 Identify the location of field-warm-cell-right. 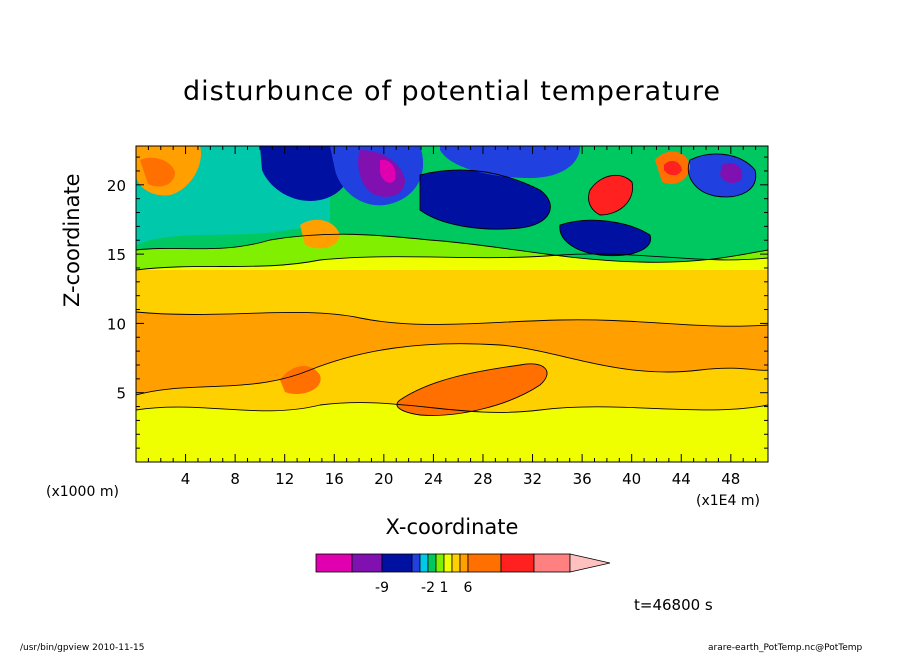
(610, 195).